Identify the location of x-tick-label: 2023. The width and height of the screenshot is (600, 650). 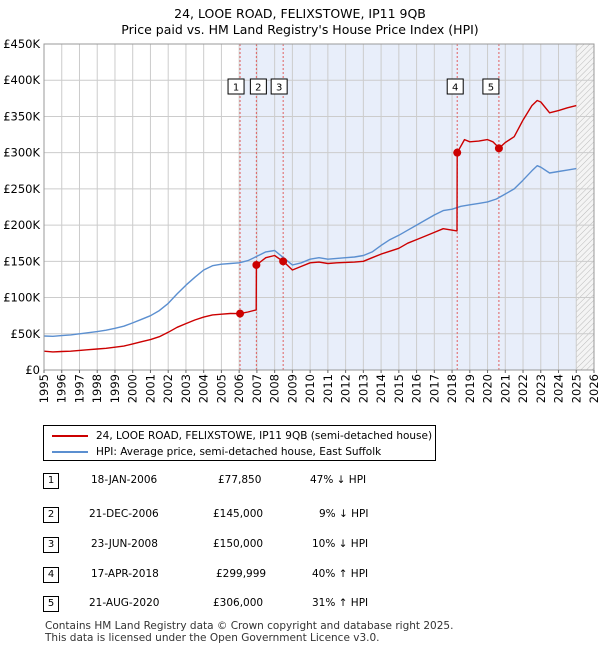
(541, 388).